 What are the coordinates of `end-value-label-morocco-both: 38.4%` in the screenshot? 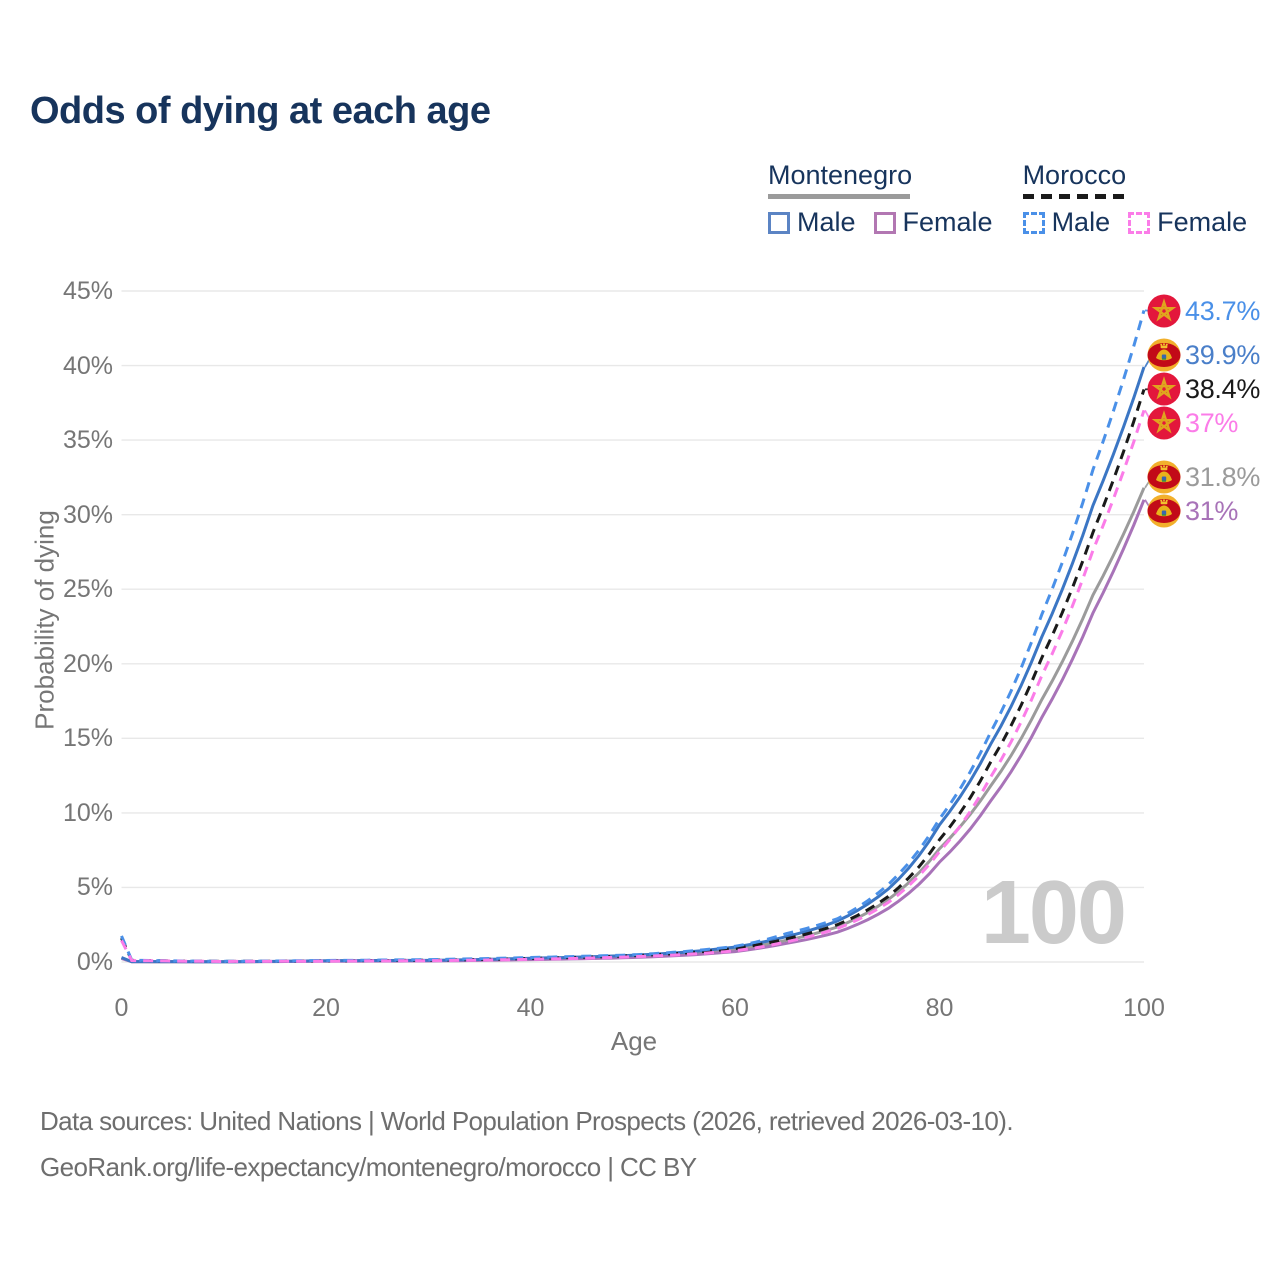 It's located at (1223, 389).